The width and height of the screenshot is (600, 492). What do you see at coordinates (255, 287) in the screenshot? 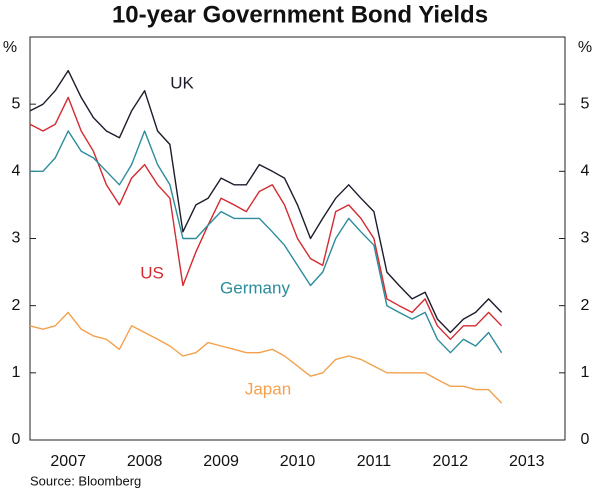
I see `series-label: Germany` at bounding box center [255, 287].